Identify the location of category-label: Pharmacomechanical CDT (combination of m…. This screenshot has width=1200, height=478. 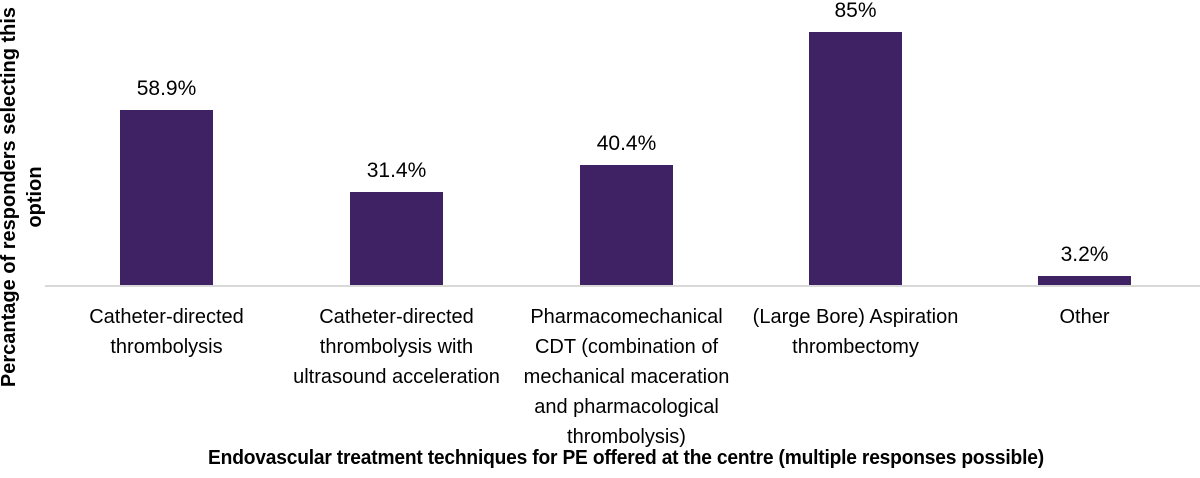
(626, 377).